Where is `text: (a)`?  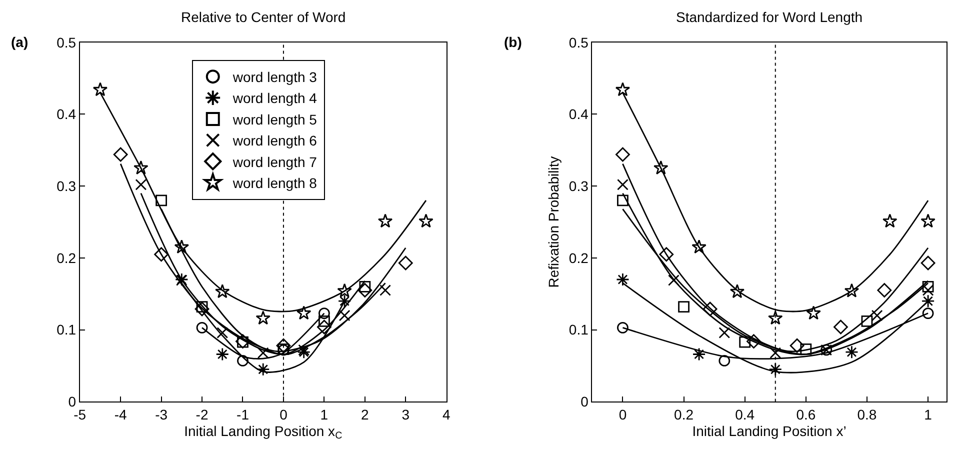
text: (a) is located at coordinates (19, 42).